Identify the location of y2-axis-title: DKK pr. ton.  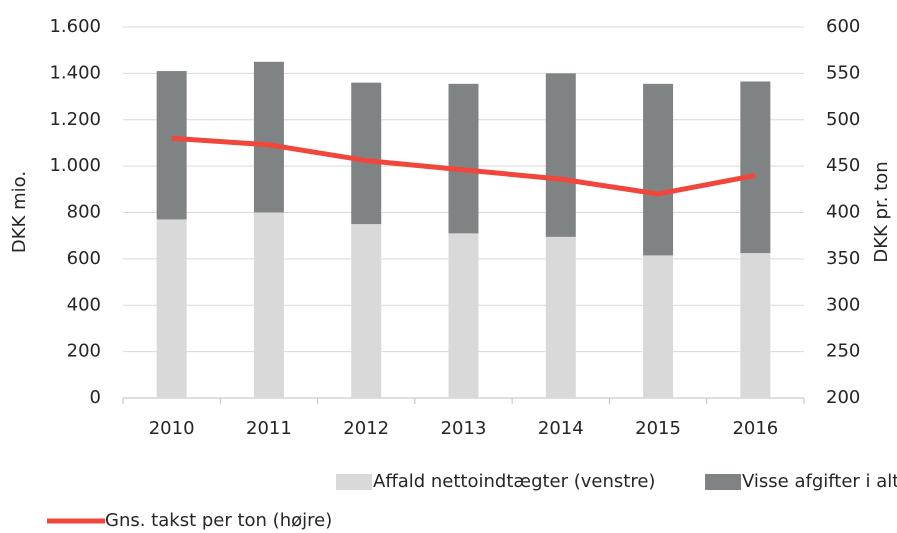
(881, 211).